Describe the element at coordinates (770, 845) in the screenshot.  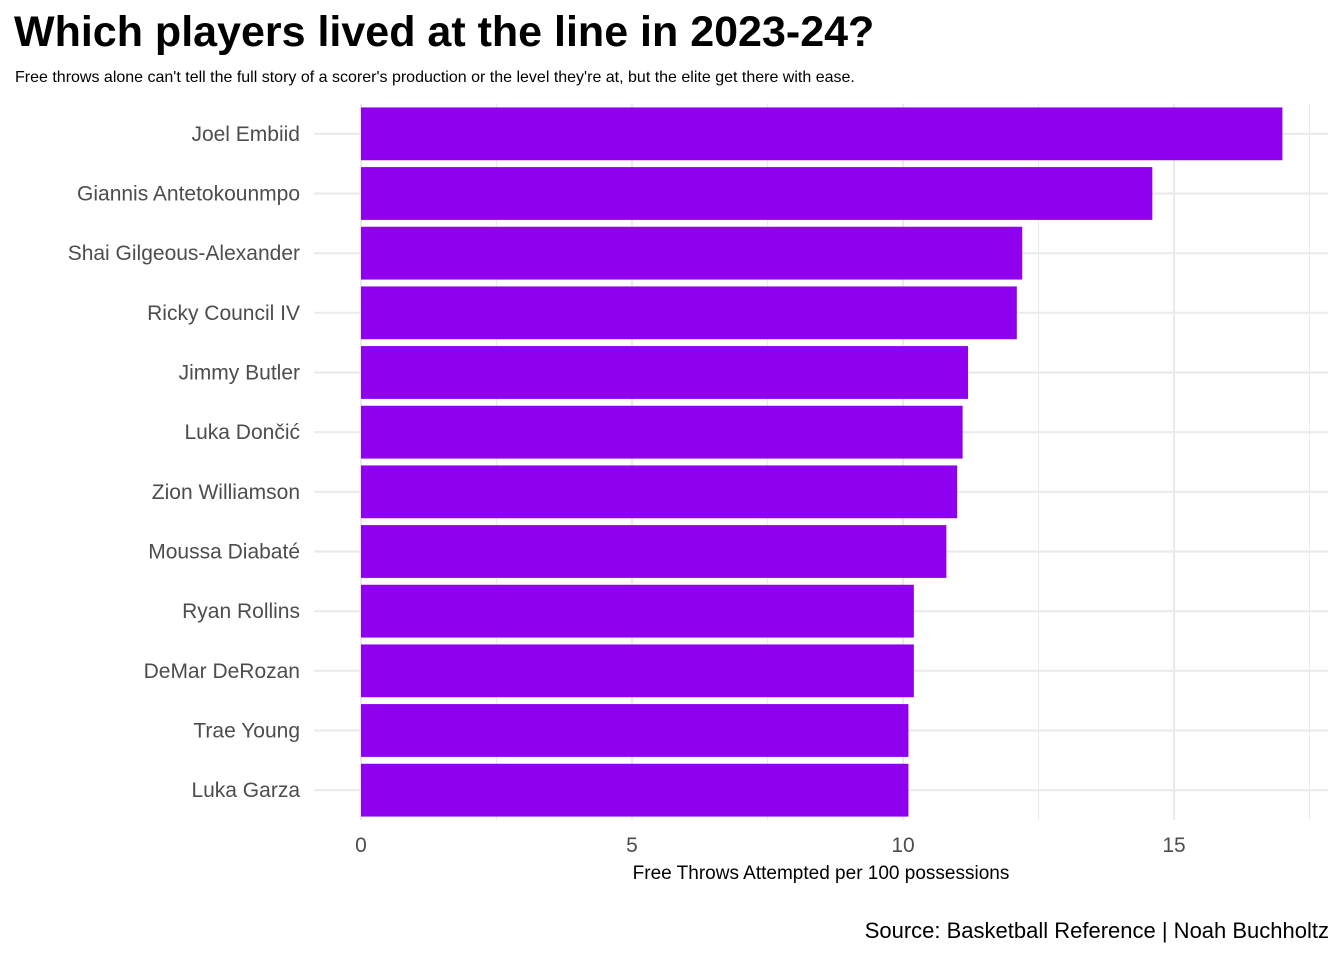
I see `x-tick-labels: 0 5 10 15` at that location.